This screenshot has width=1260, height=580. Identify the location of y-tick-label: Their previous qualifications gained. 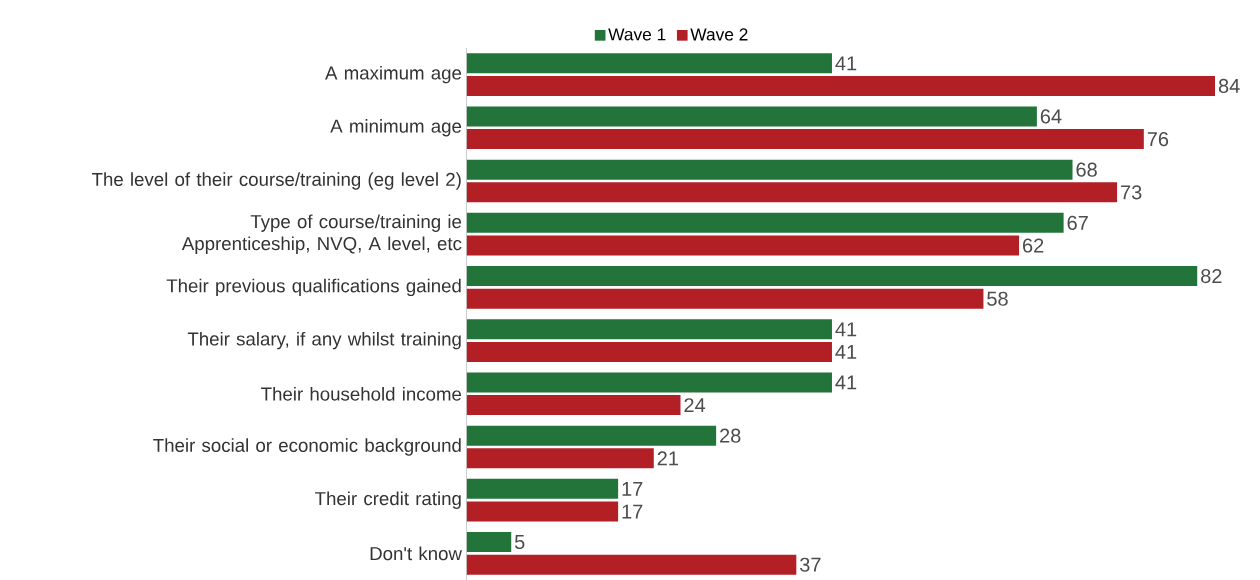
(313, 287).